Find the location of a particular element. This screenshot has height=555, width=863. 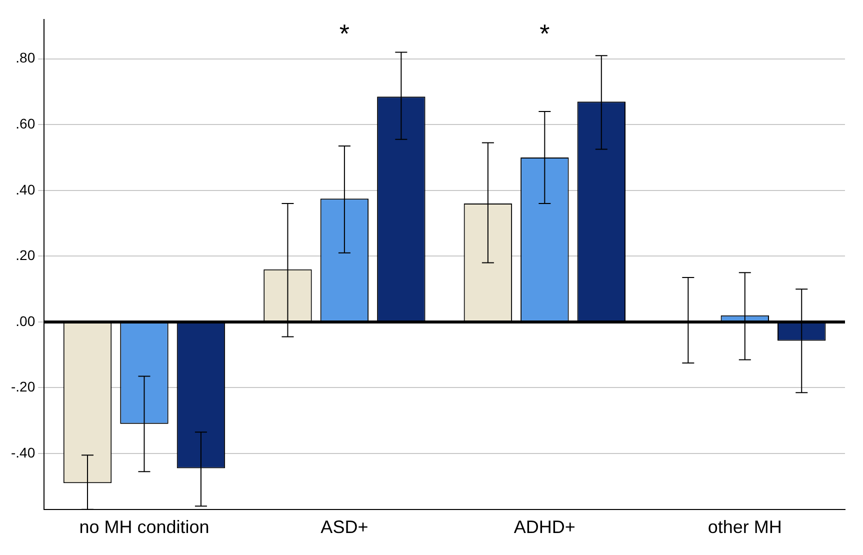

y-tick-label: .00 is located at coordinates (26, 320).